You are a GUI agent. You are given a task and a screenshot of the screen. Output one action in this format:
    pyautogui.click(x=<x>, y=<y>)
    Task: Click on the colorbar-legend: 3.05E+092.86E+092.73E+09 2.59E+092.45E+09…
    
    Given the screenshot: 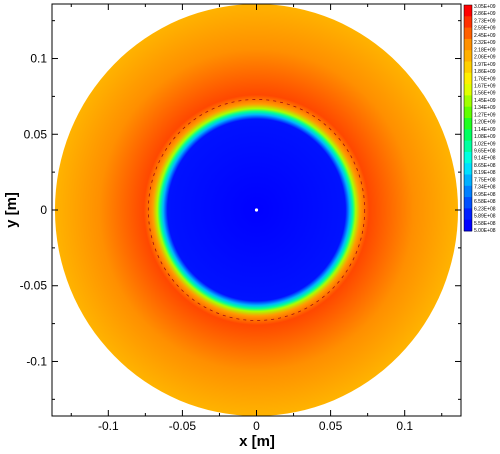 What is the action you would take?
    pyautogui.click(x=479, y=119)
    